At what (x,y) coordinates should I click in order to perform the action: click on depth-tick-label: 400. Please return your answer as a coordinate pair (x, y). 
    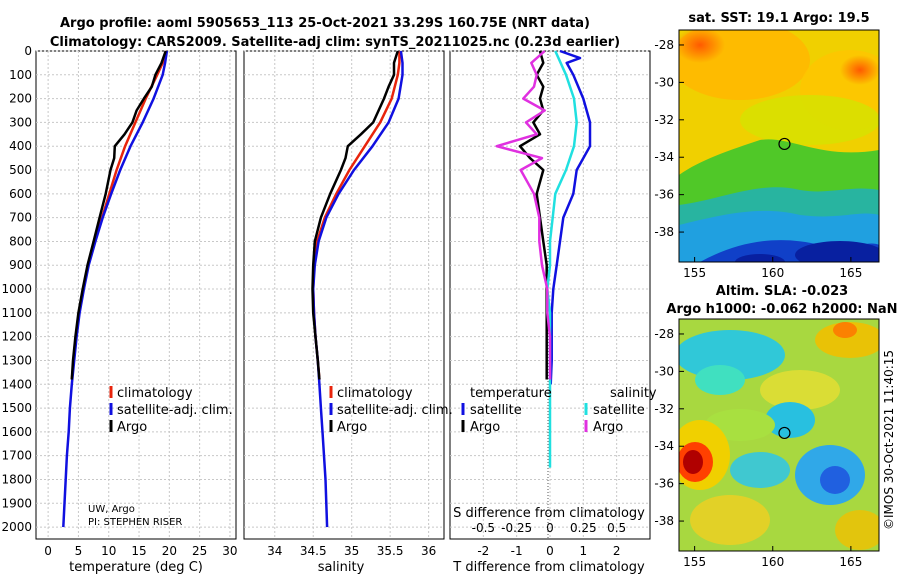
    Looking at the image, I should click on (20, 146).